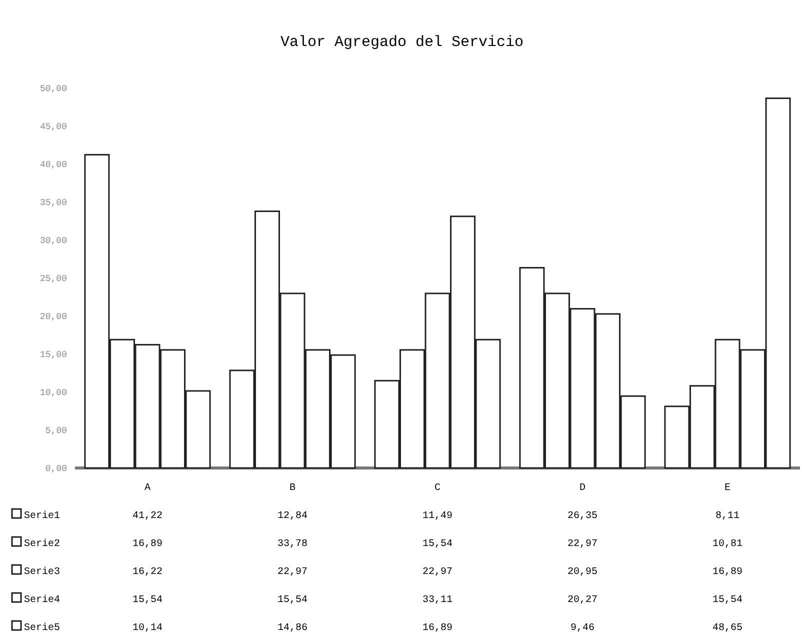 This screenshot has width=805, height=641. Describe the element at coordinates (53, 165) in the screenshot. I see `y-tick-label: 40,00` at that location.